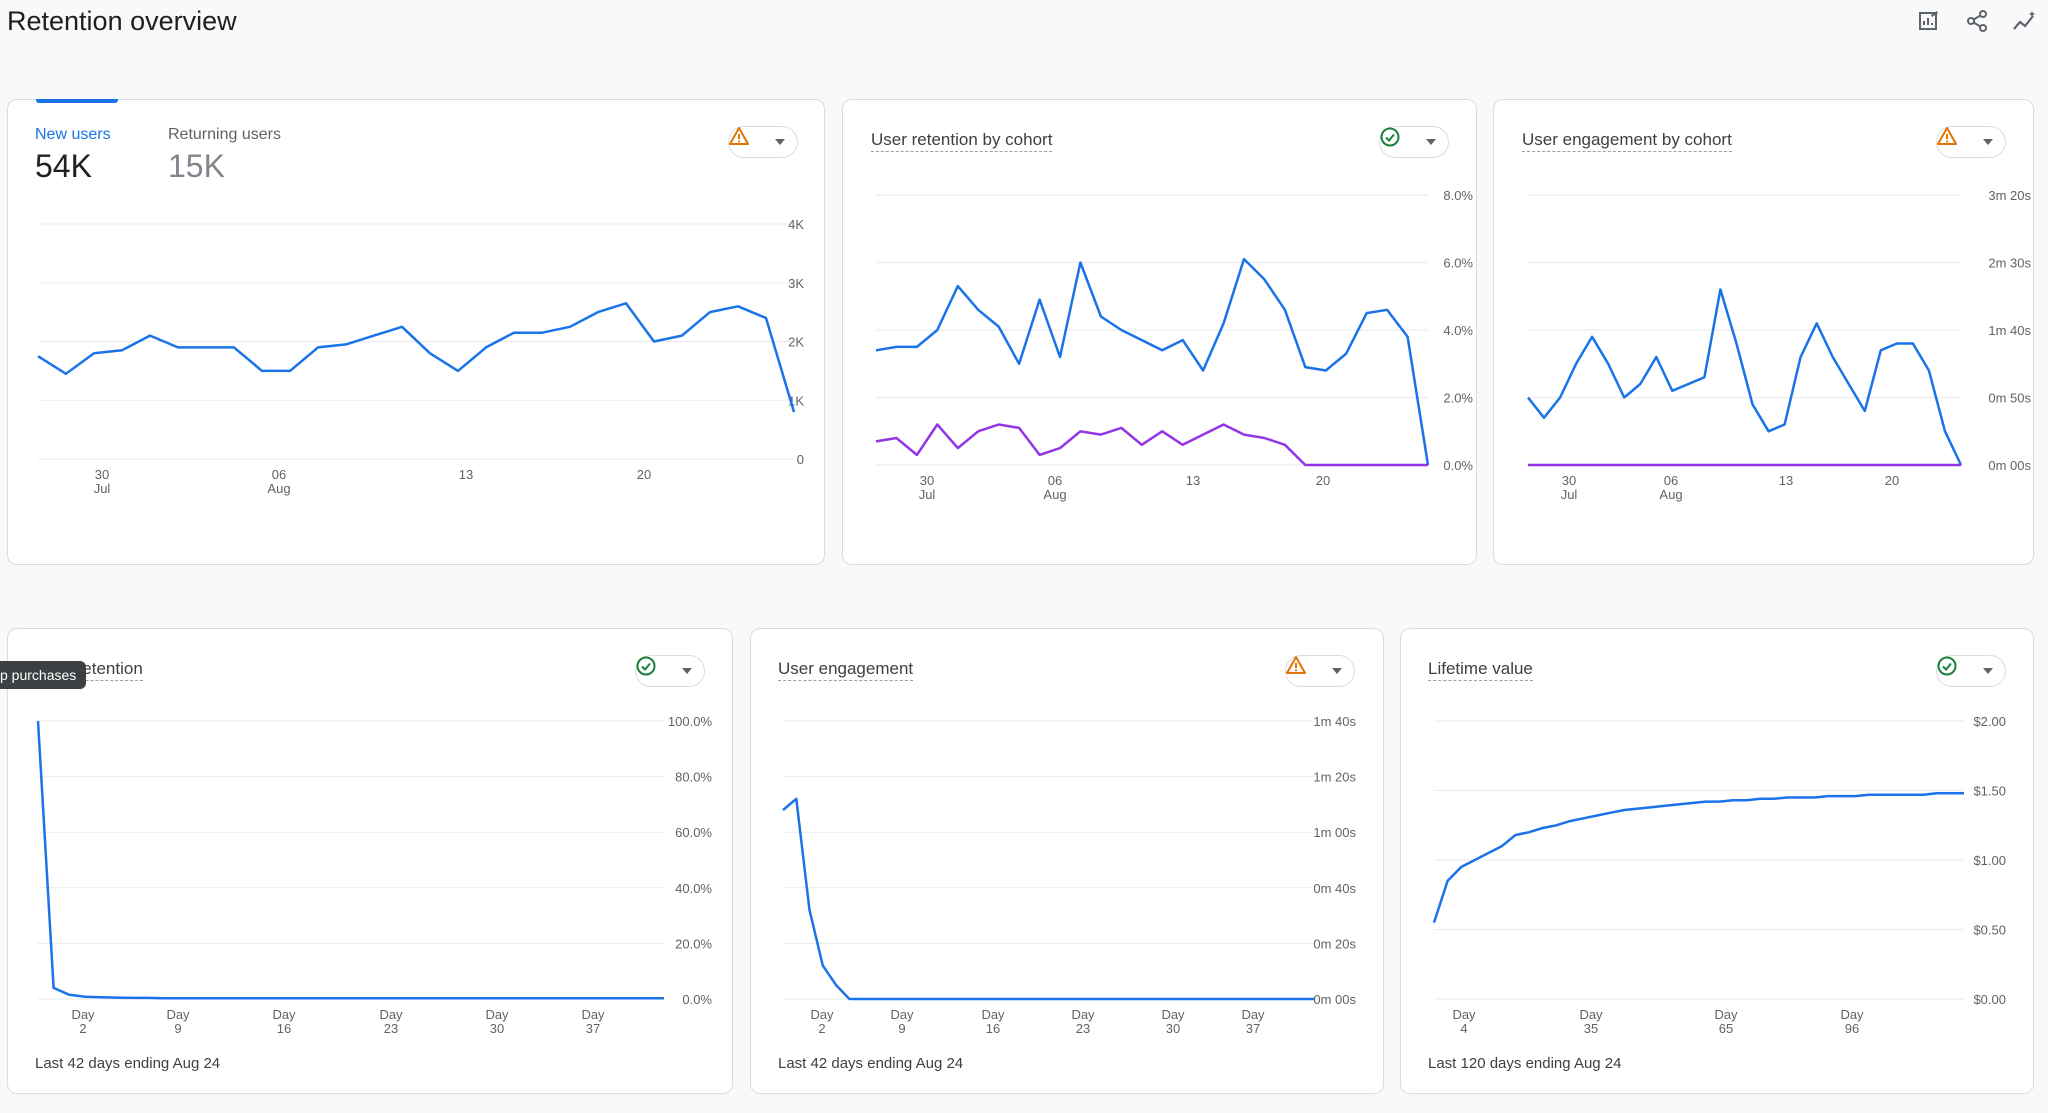 The image size is (2048, 1113). What do you see at coordinates (1627, 141) in the screenshot?
I see `card-title: User engagement by cohort` at bounding box center [1627, 141].